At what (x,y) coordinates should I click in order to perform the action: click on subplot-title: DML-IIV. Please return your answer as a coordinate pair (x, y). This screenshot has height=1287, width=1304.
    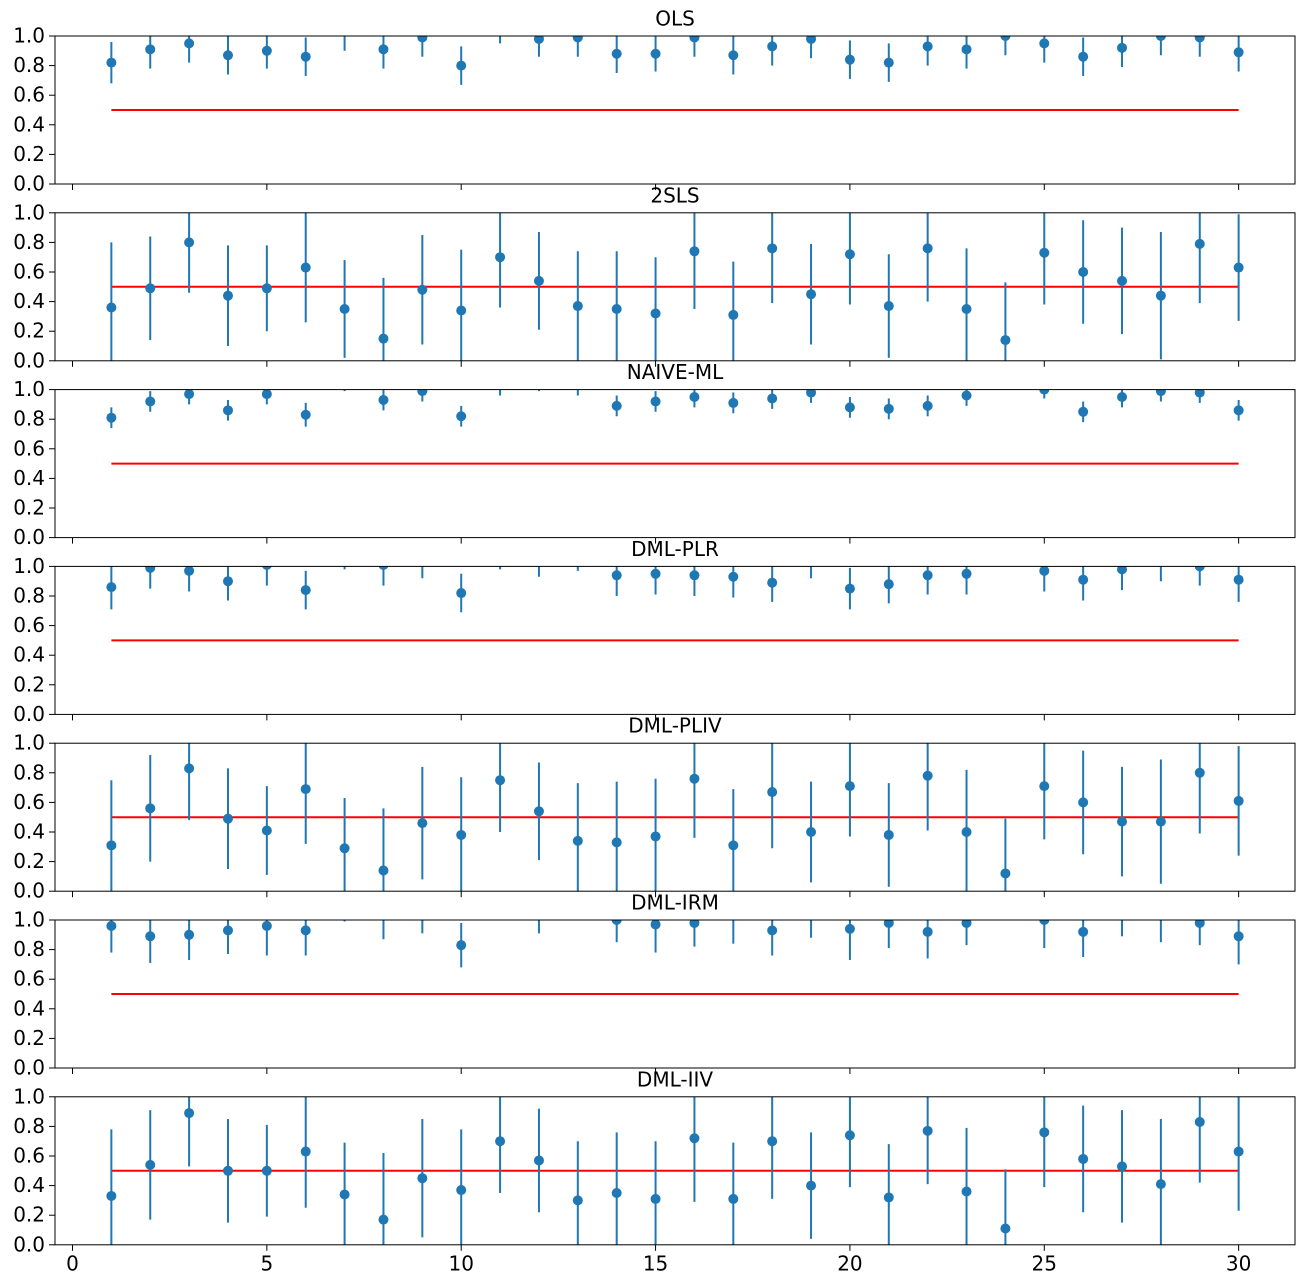
    Looking at the image, I should click on (675, 1079).